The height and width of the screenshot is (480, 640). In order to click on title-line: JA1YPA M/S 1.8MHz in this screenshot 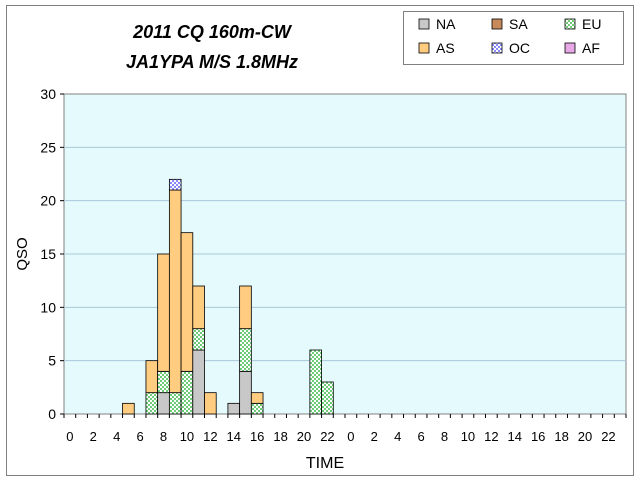, I will do `click(212, 62)`.